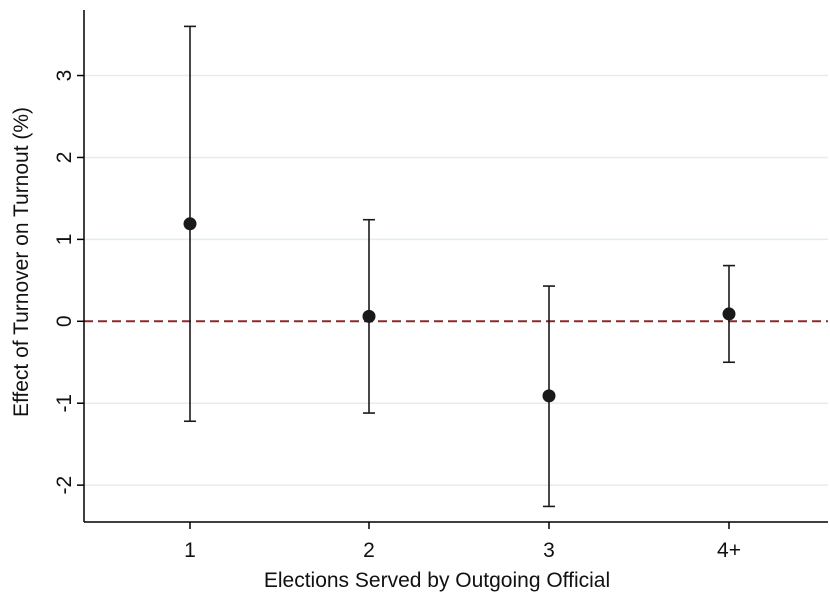 The width and height of the screenshot is (830, 594). What do you see at coordinates (190, 550) in the screenshot?
I see `x-tick-label: 1` at bounding box center [190, 550].